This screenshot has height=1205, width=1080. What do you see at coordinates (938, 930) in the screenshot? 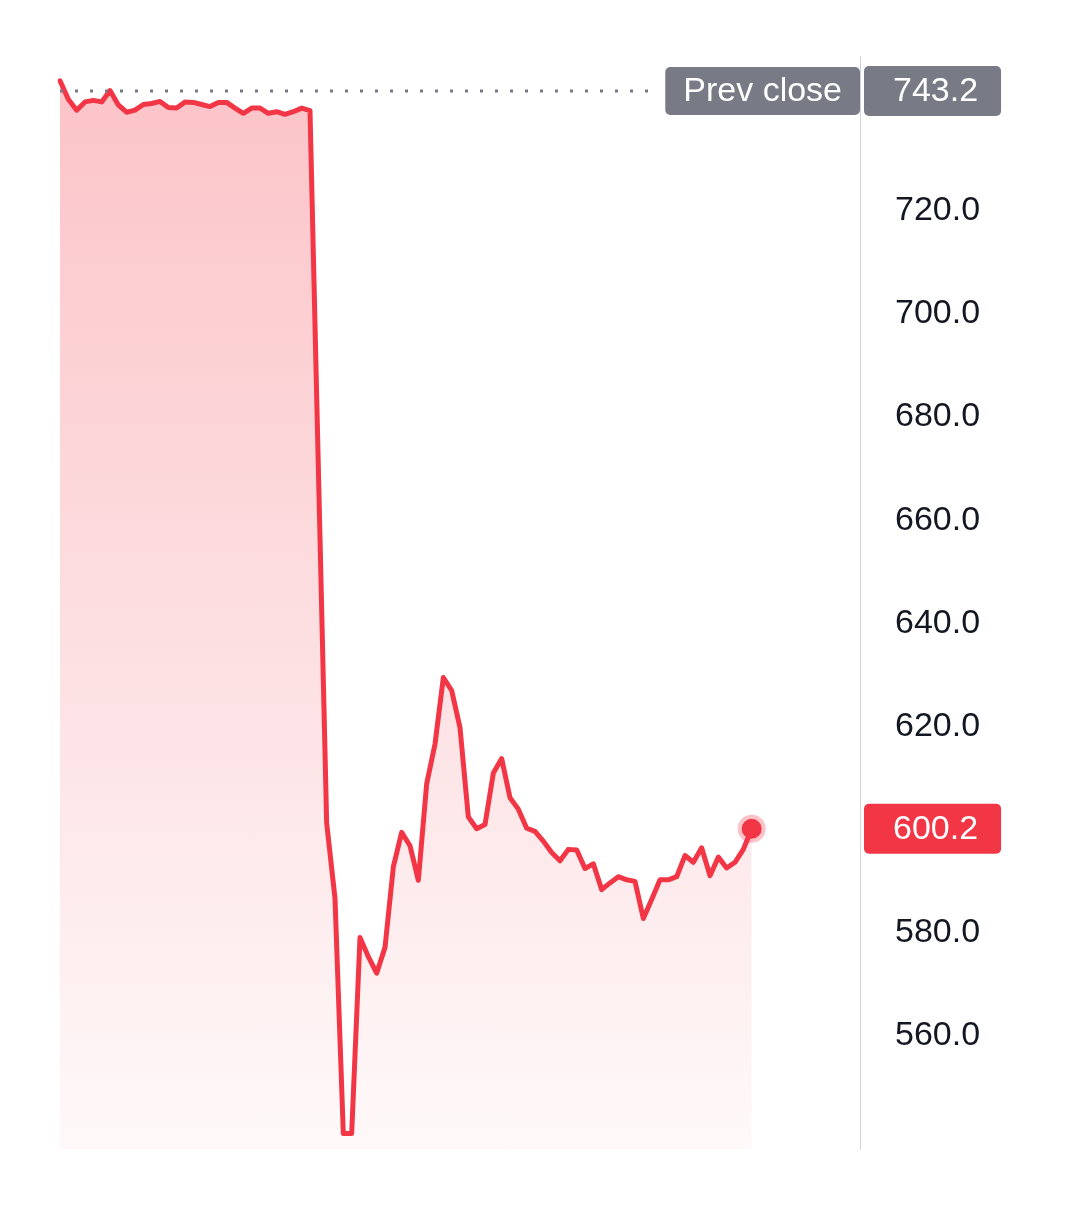
I see `y-tick-label: 580.0` at bounding box center [938, 930].